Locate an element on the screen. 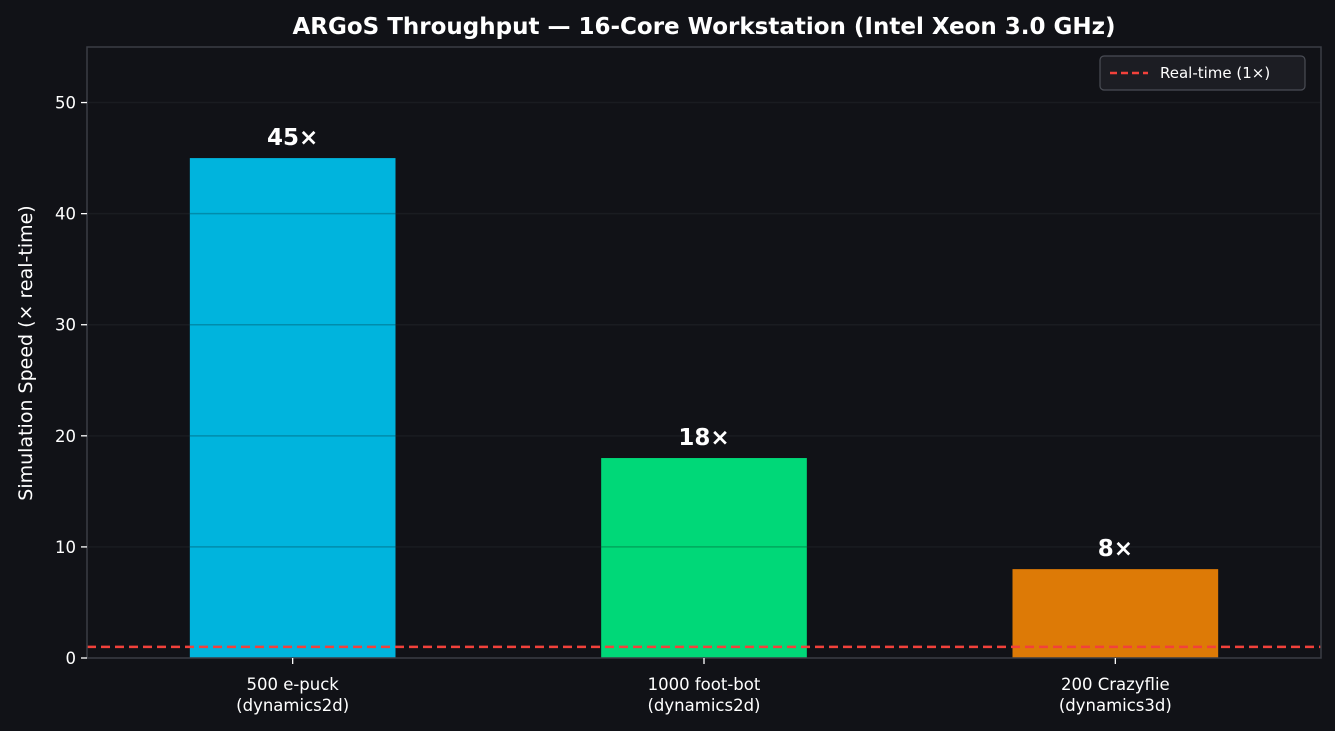  legend: Real-time (1×) is located at coordinates (1202, 73).